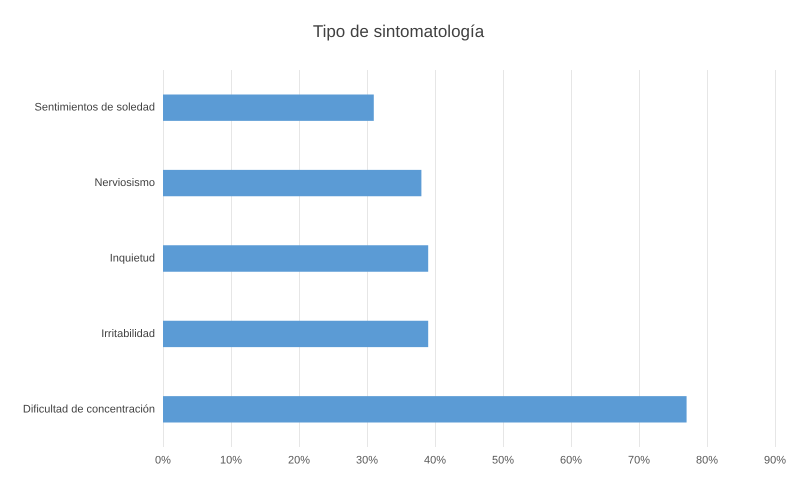  I want to click on y-tick-label: Inquietud, so click(132, 258).